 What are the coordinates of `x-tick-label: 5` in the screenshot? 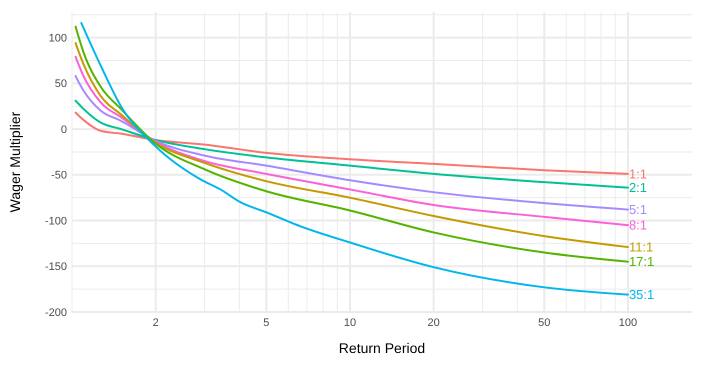 It's located at (266, 323).